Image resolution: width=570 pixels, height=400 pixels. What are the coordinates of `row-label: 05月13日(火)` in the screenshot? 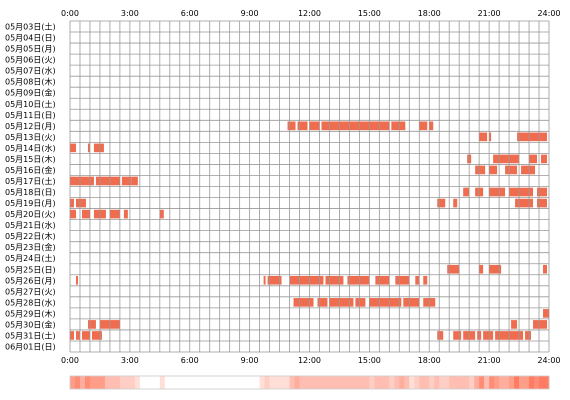 It's located at (30, 137).